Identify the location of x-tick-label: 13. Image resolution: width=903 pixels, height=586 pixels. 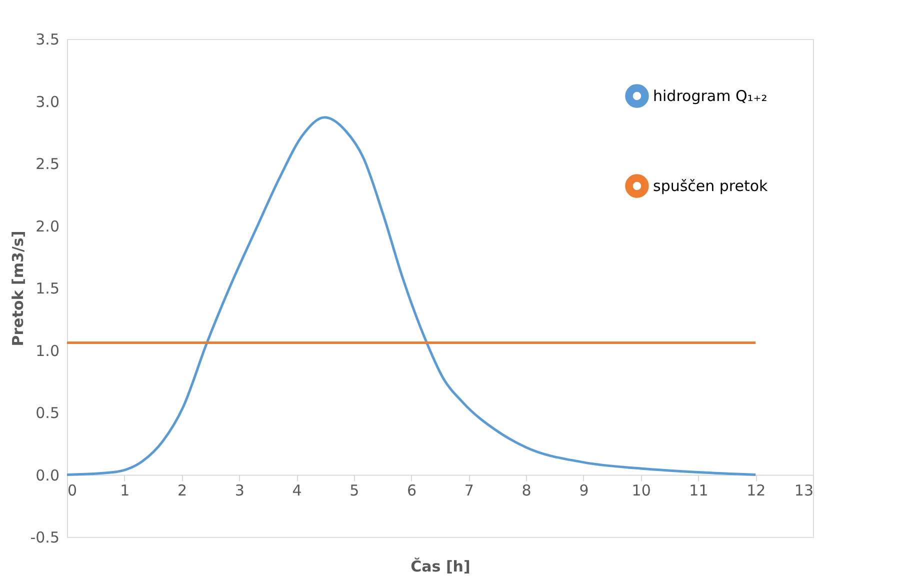
(804, 490).